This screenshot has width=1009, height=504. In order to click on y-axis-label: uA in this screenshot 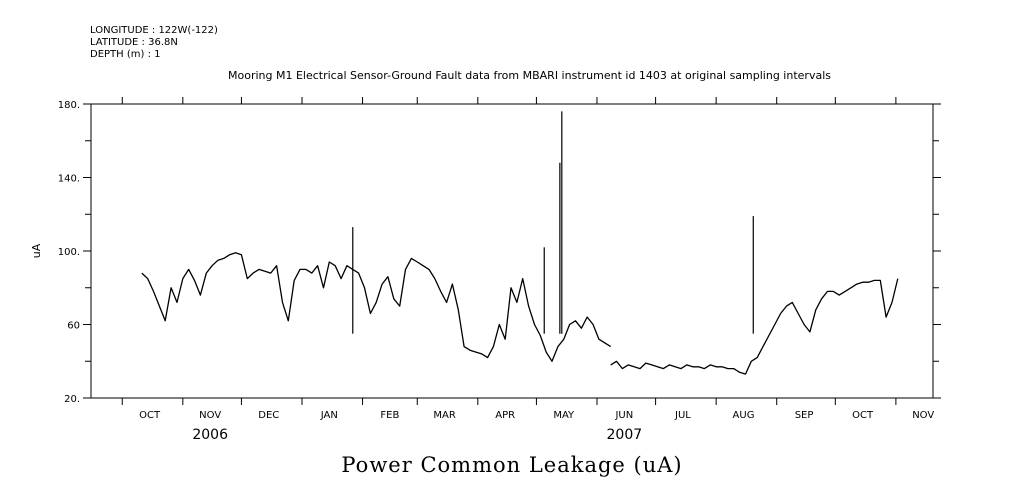, I will do `click(36, 250)`.